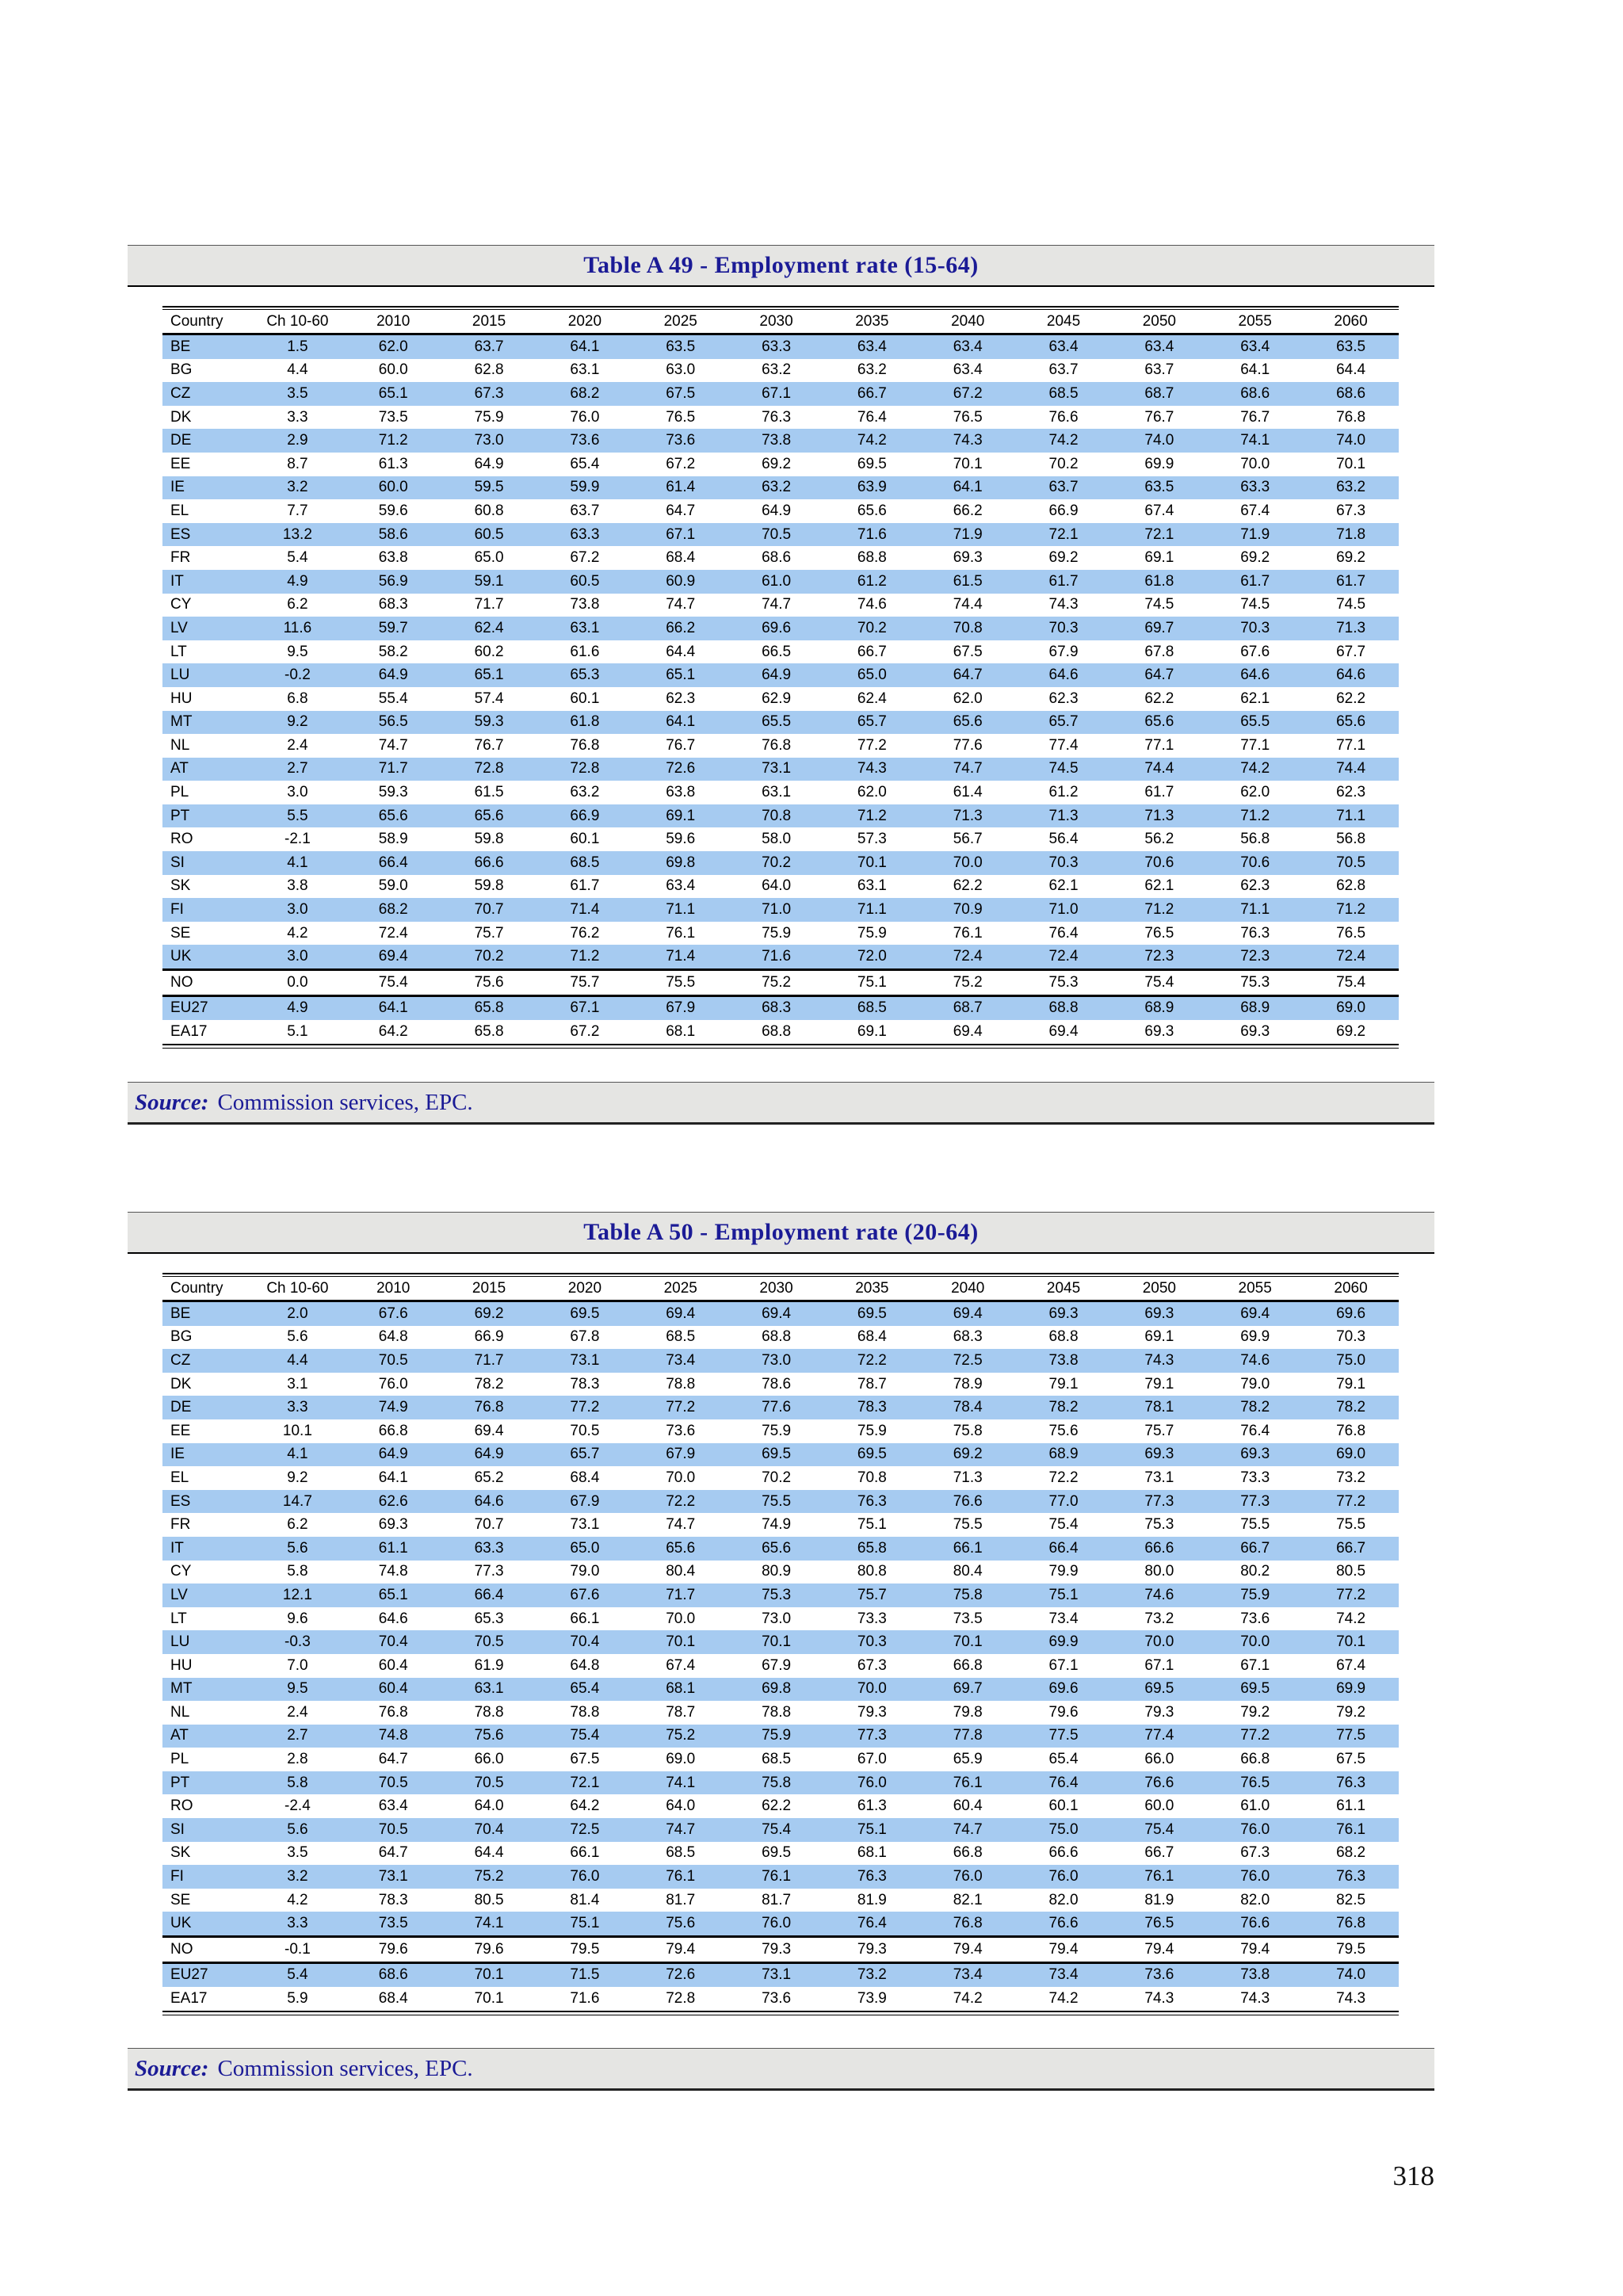 The image size is (1623, 2296). Describe the element at coordinates (1351, 1974) in the screenshot. I see `value-cell: 74.0` at that location.